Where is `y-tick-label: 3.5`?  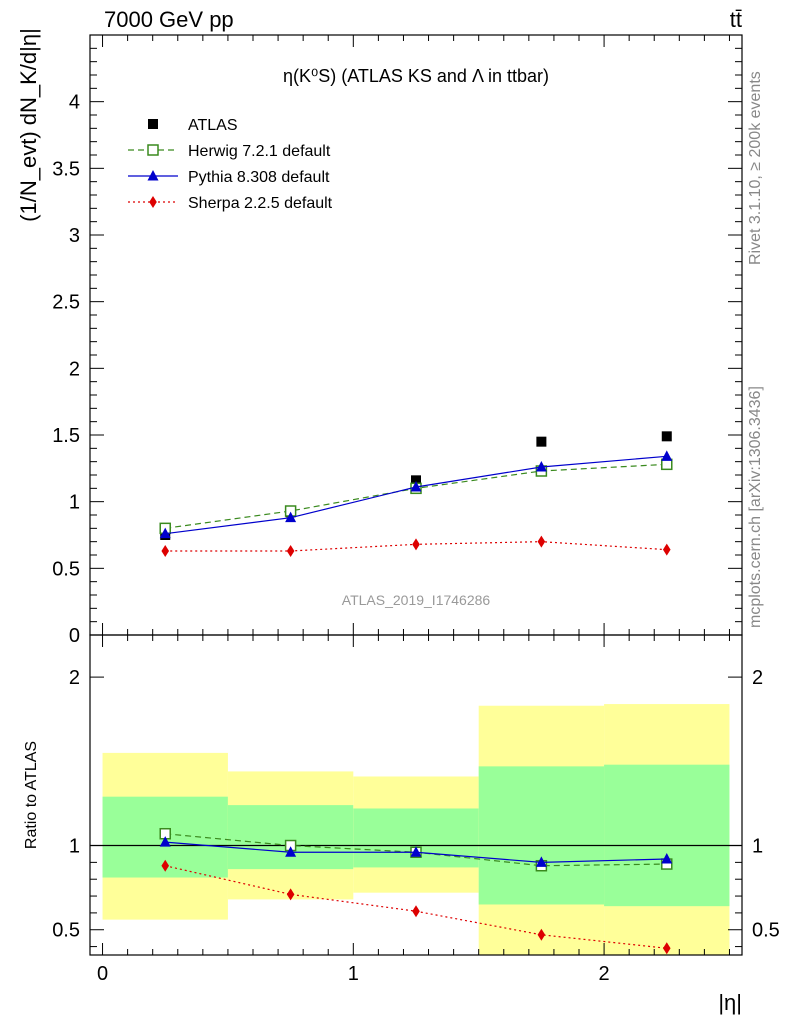
y-tick-label: 3.5 is located at coordinates (66, 169).